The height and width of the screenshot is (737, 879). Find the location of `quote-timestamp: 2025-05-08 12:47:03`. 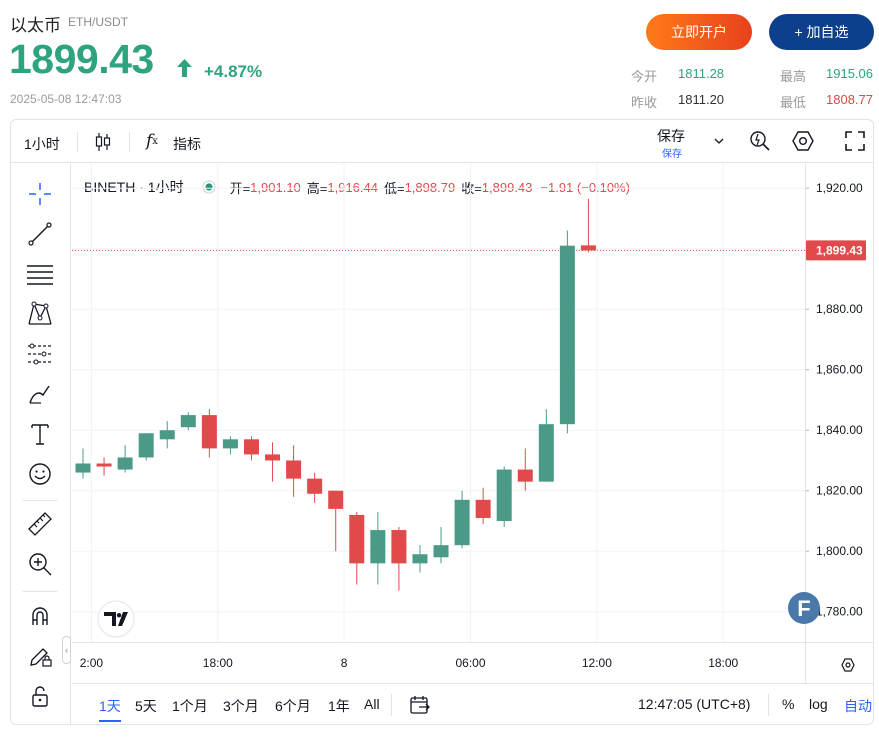

quote-timestamp: 2025-05-08 12:47:03 is located at coordinates (66, 99).